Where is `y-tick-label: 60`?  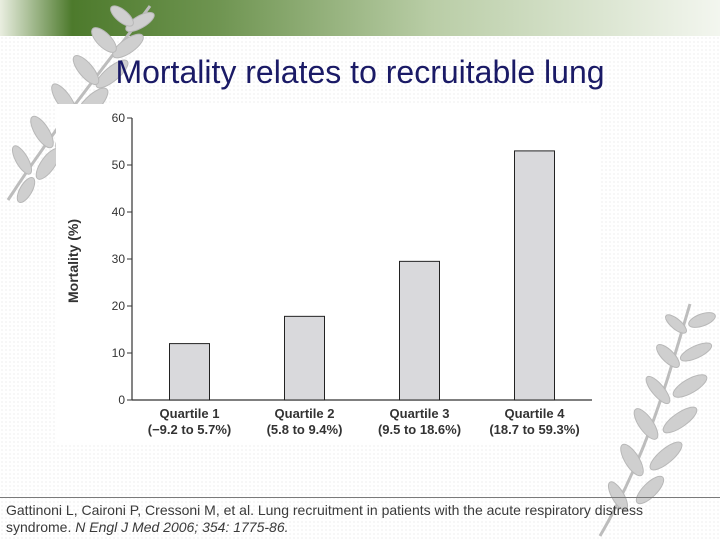 y-tick-label: 60 is located at coordinates (119, 118).